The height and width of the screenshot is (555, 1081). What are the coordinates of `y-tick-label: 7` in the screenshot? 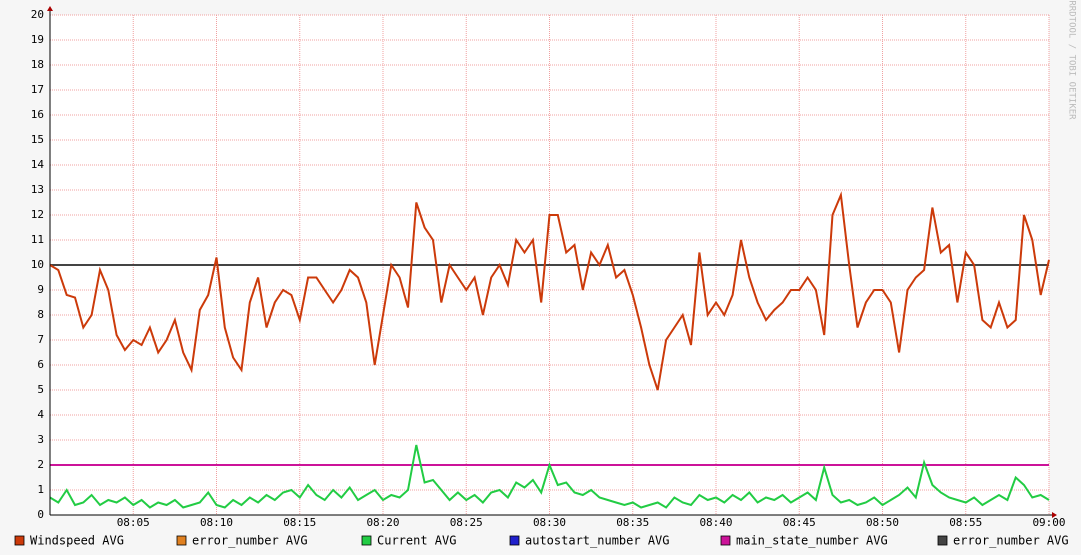 It's located at (40, 339).